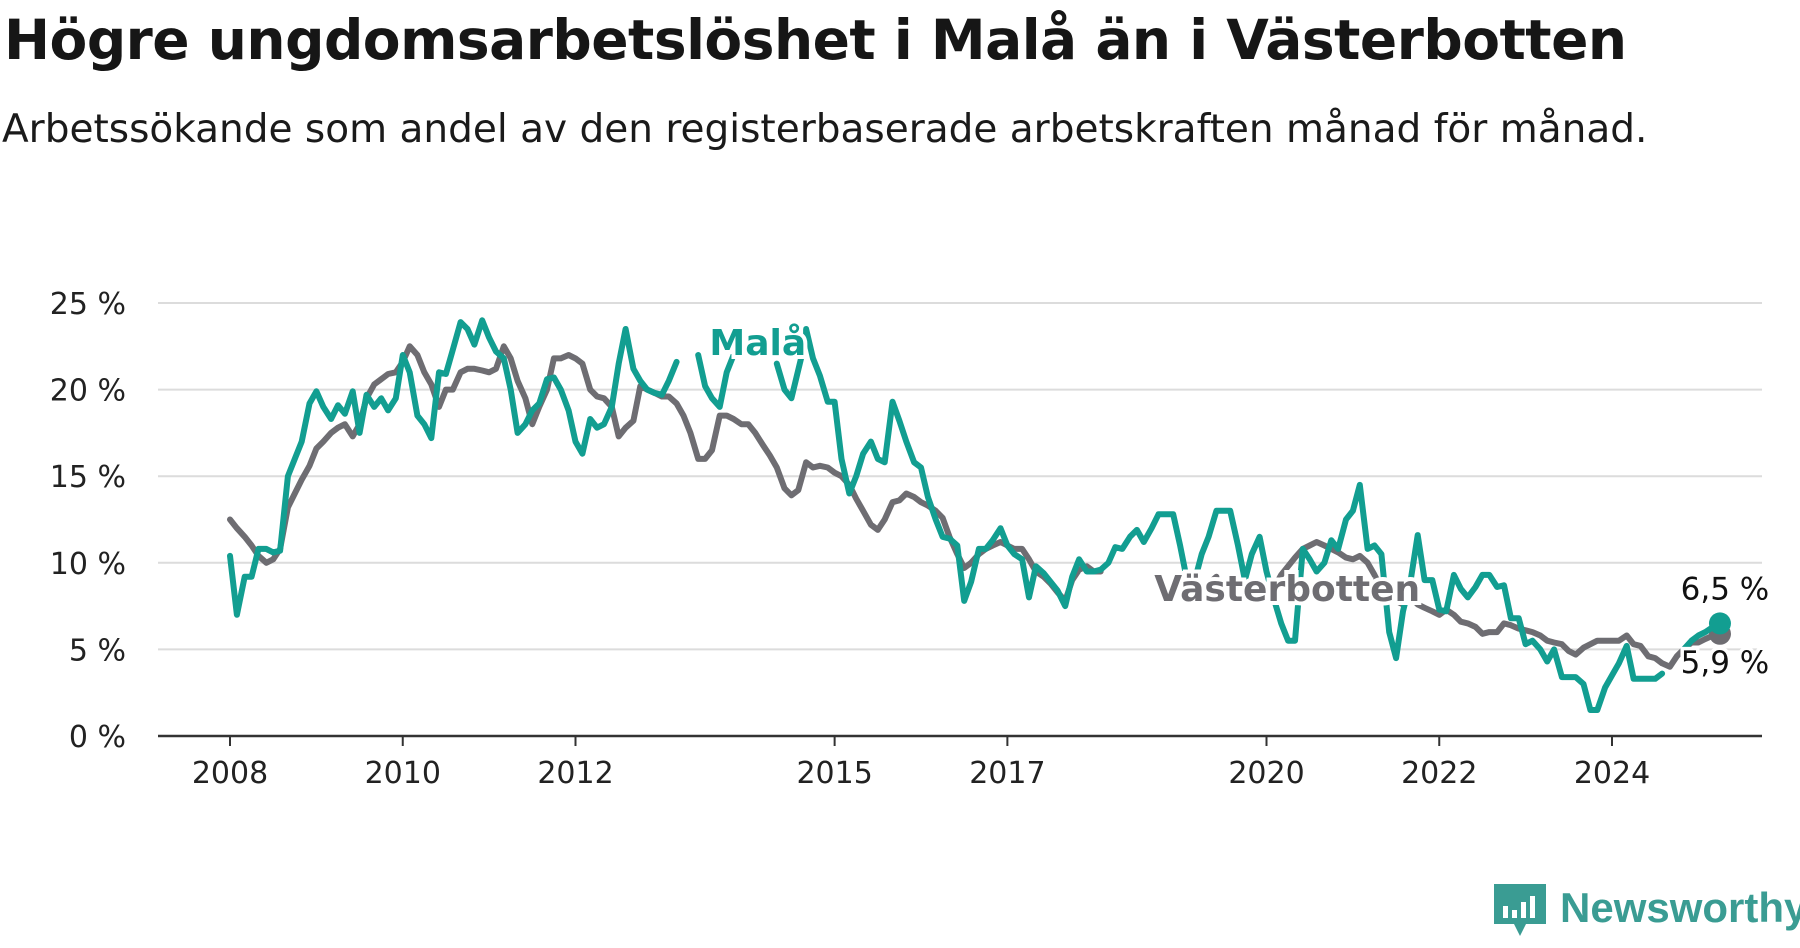  Describe the element at coordinates (230, 773) in the screenshot. I see `x-tick-label: 2008` at that location.